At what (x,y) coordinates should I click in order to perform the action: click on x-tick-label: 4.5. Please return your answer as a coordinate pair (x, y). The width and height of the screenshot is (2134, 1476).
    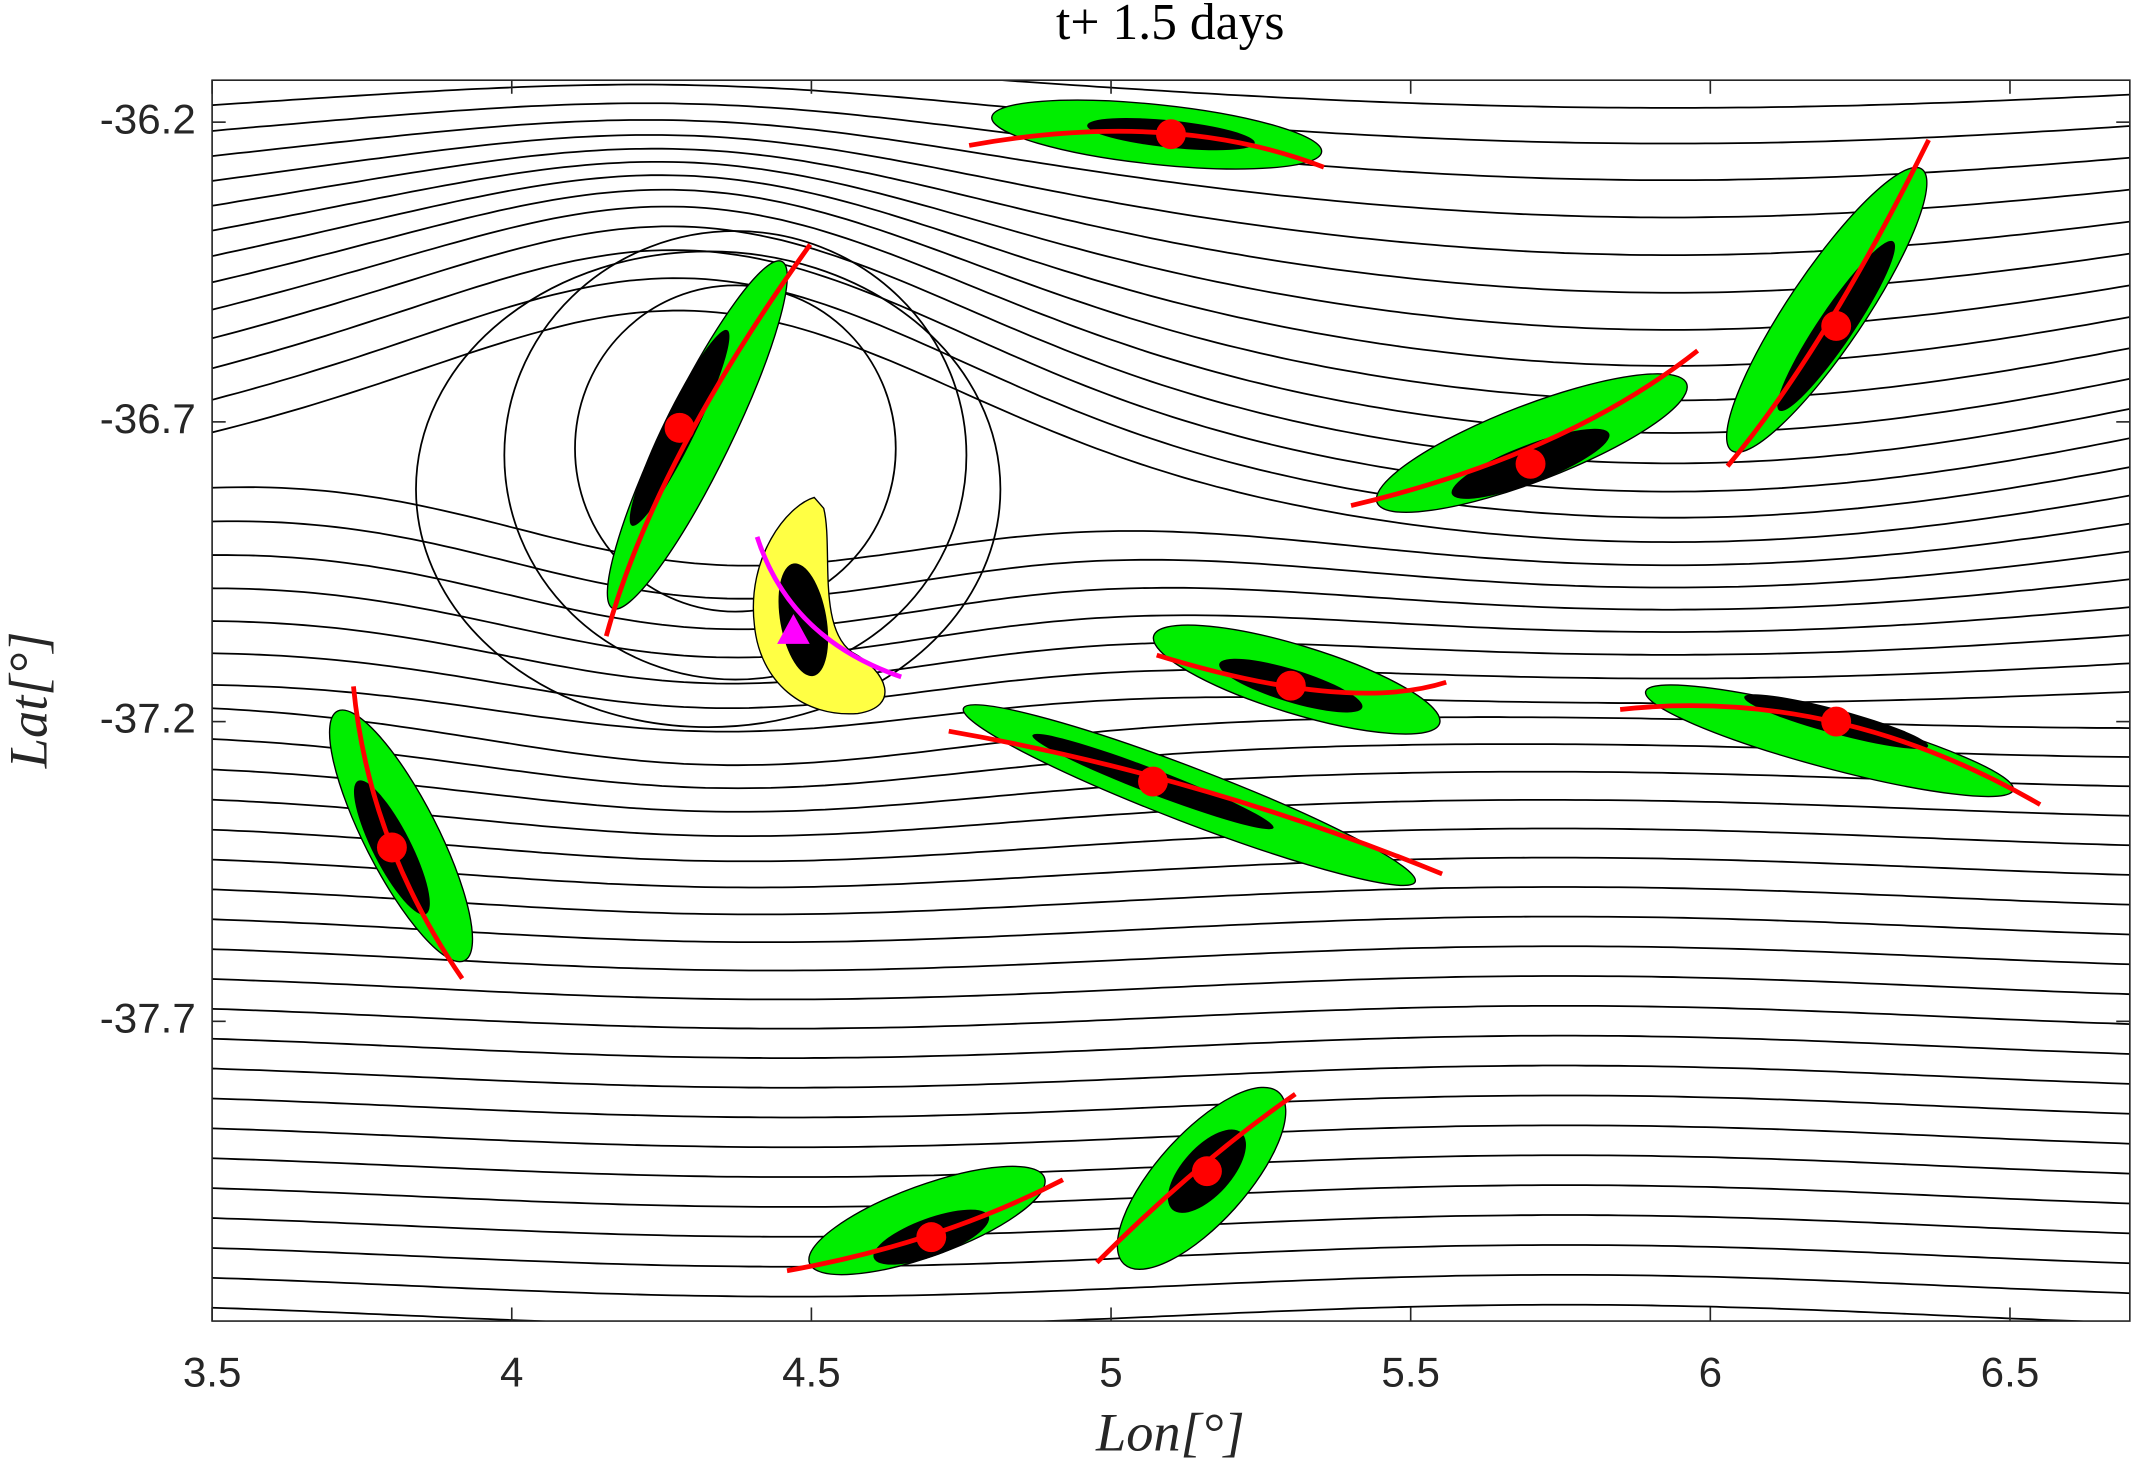
    Looking at the image, I should click on (811, 1372).